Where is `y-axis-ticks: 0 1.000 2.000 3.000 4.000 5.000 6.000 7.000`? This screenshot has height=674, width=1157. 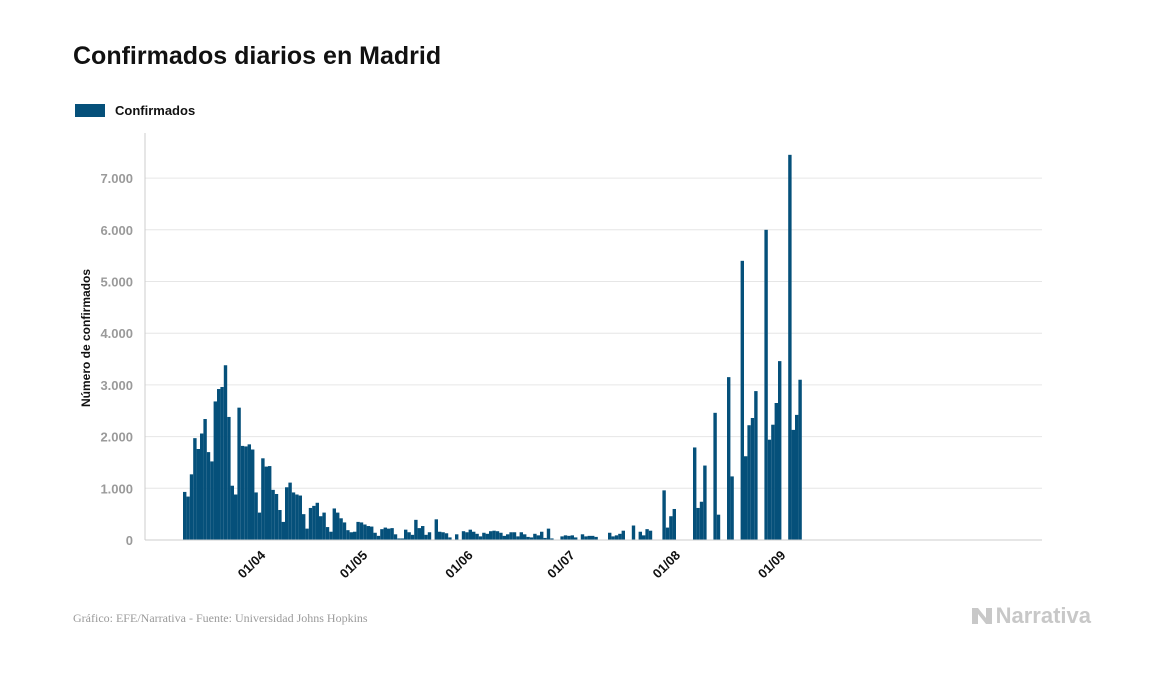
y-axis-ticks: 0 1.000 2.000 3.000 4.000 5.000 6.000 7.000 is located at coordinates (116, 359).